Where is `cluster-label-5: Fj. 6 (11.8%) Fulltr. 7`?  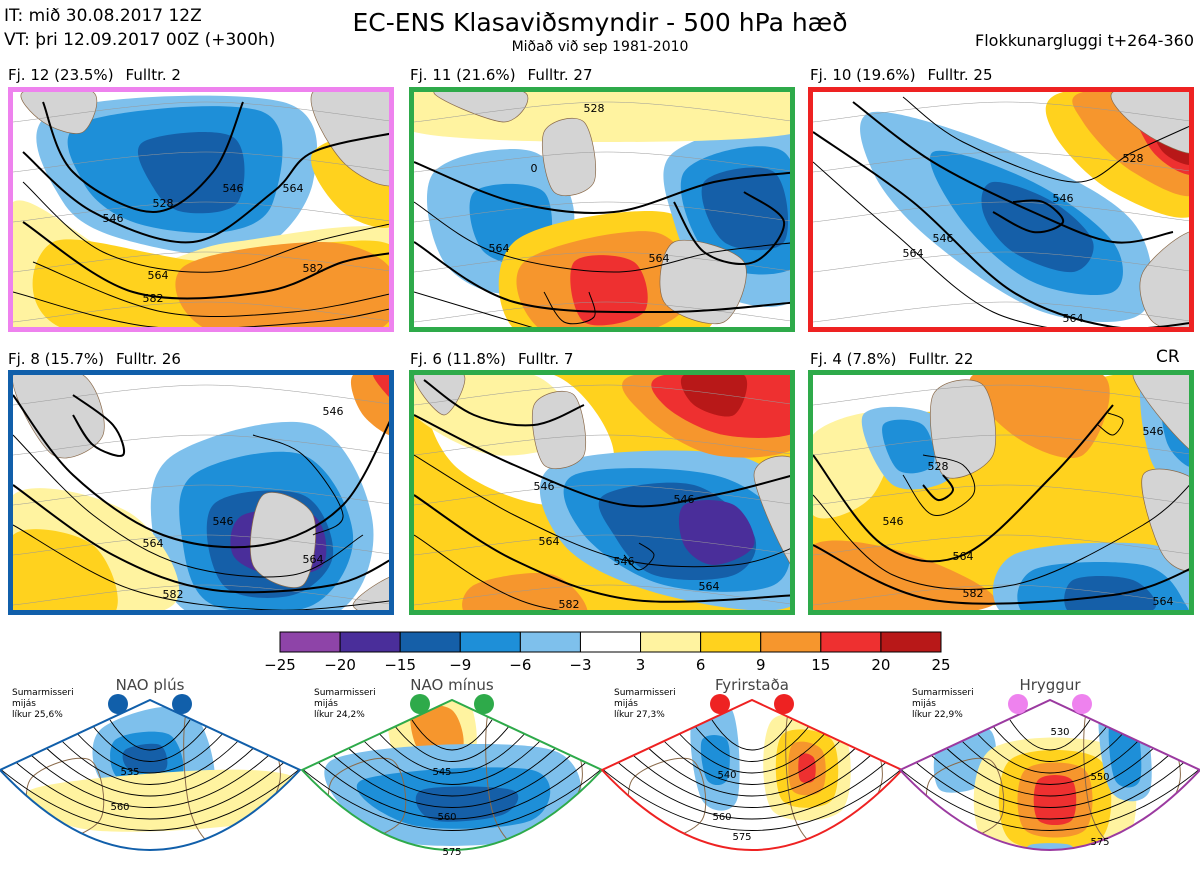 cluster-label-5: Fj. 6 (11.8%) Fulltr. 7 is located at coordinates (492, 359).